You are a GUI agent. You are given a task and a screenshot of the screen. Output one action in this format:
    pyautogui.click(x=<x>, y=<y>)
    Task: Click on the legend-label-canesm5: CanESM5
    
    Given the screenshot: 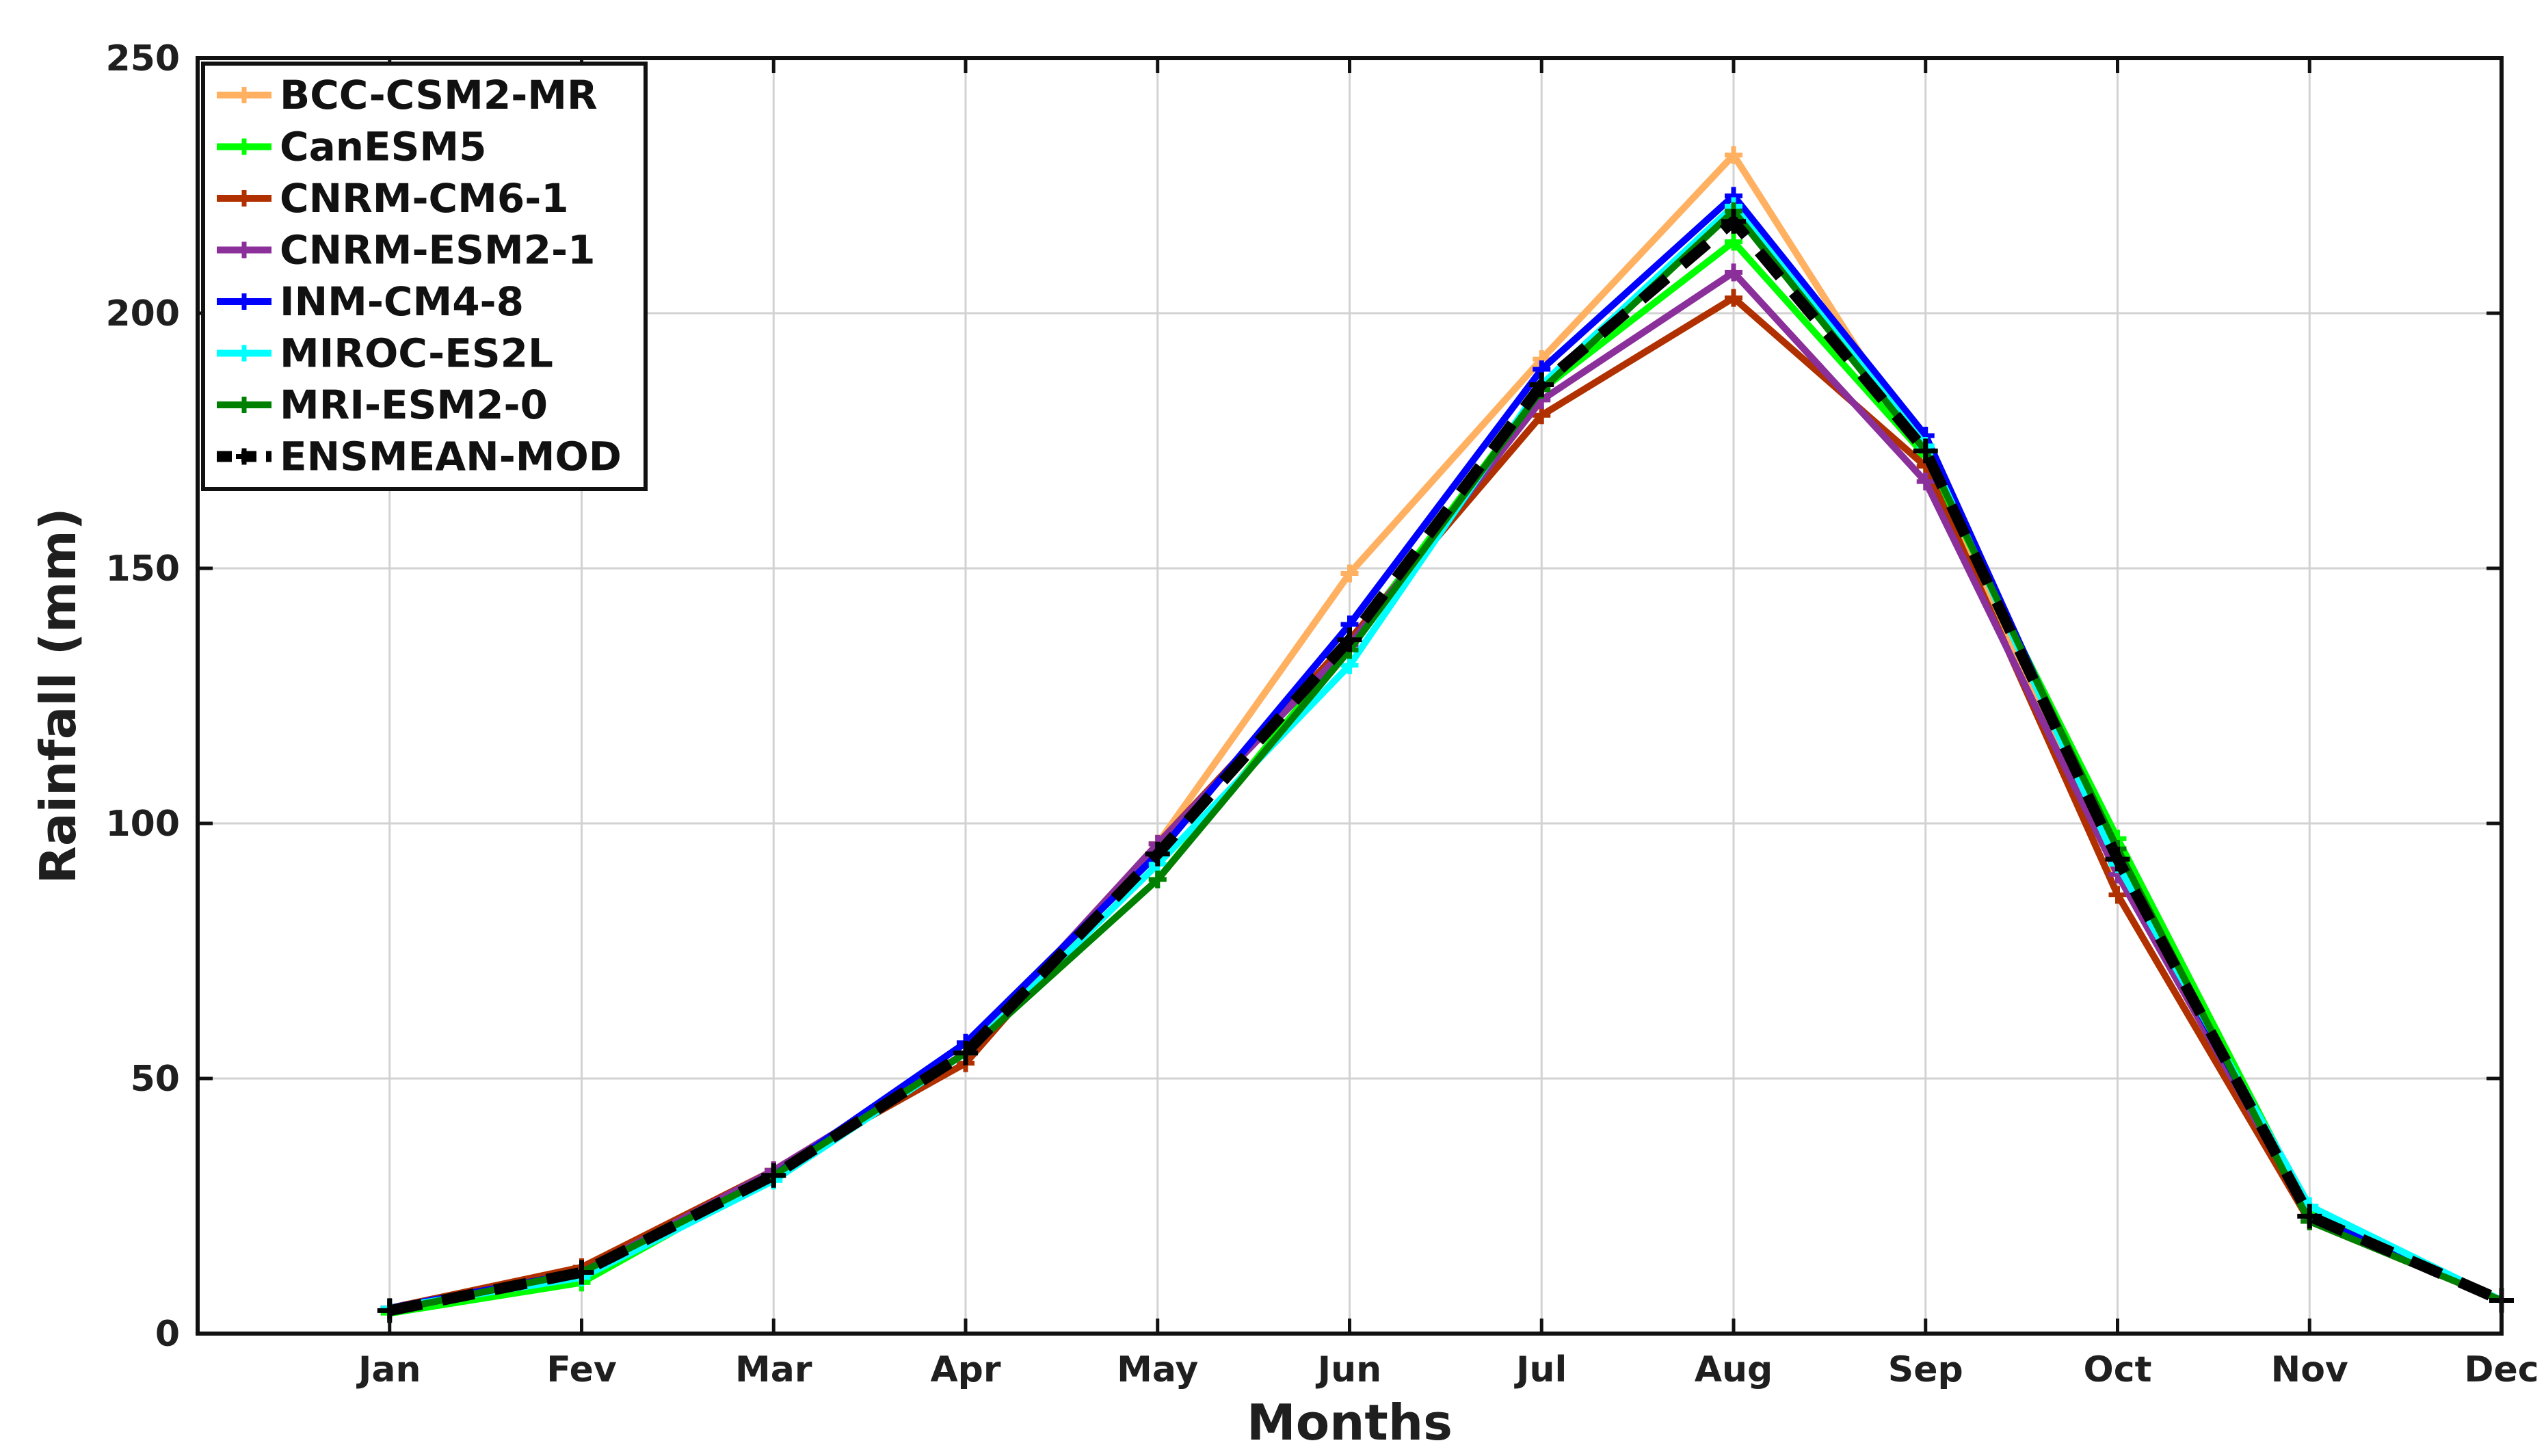 What is the action you would take?
    pyautogui.click(x=383, y=147)
    